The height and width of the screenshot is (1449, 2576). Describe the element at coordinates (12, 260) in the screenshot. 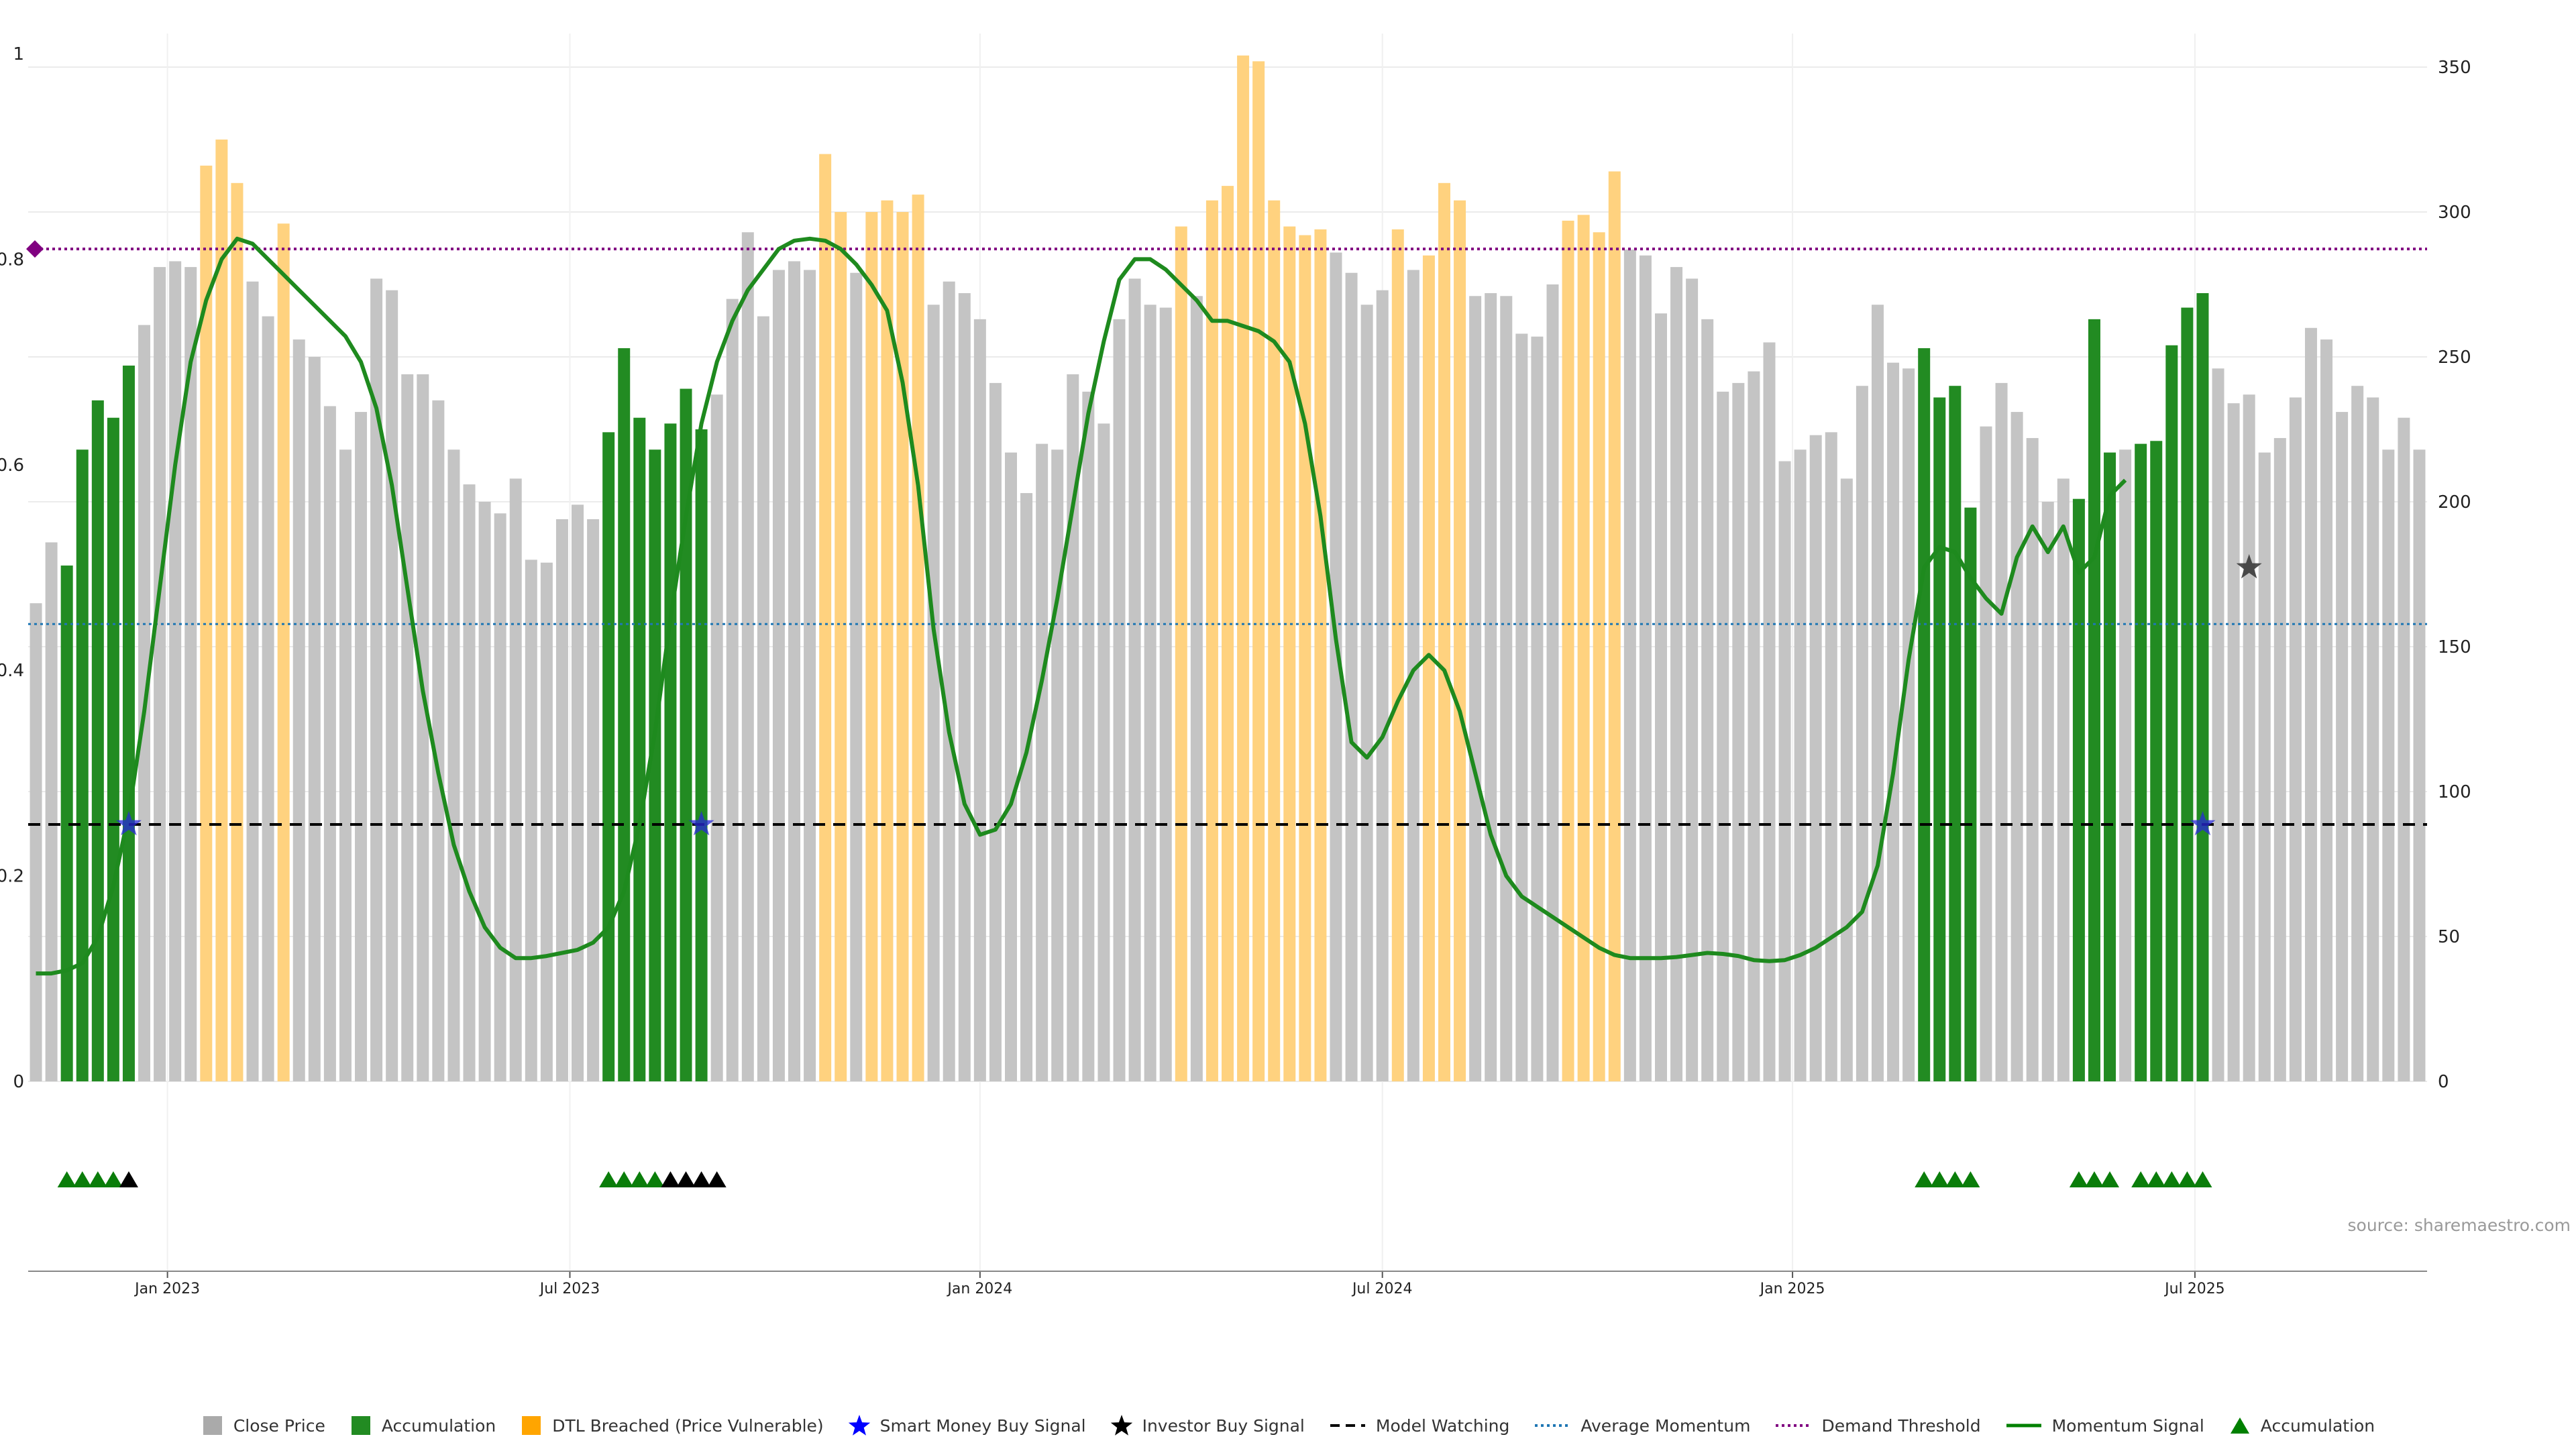

I see `left-tick-label: 0.8` at that location.